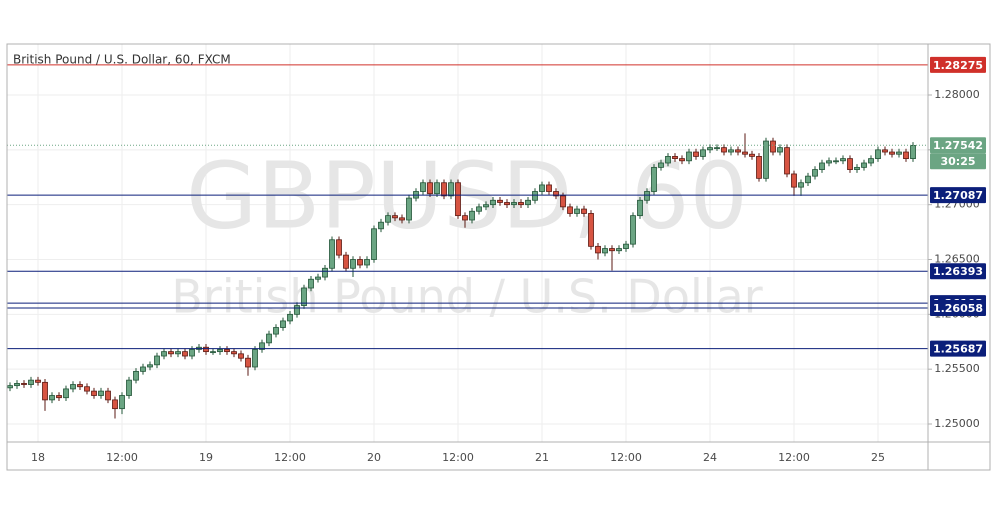 The height and width of the screenshot is (507, 991). What do you see at coordinates (374, 457) in the screenshot?
I see `x-tick-label: 20` at bounding box center [374, 457].